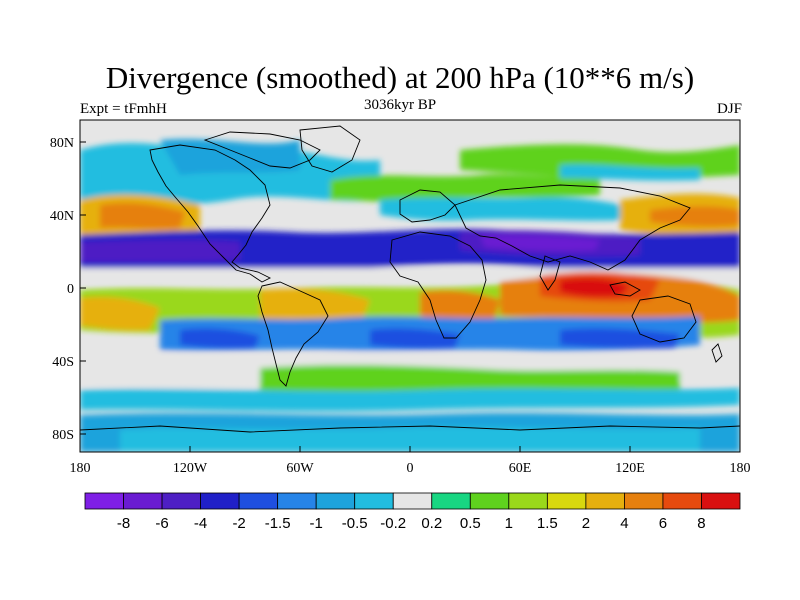 The width and height of the screenshot is (800, 600). What do you see at coordinates (729, 109) in the screenshot?
I see `season-label: DJF` at bounding box center [729, 109].